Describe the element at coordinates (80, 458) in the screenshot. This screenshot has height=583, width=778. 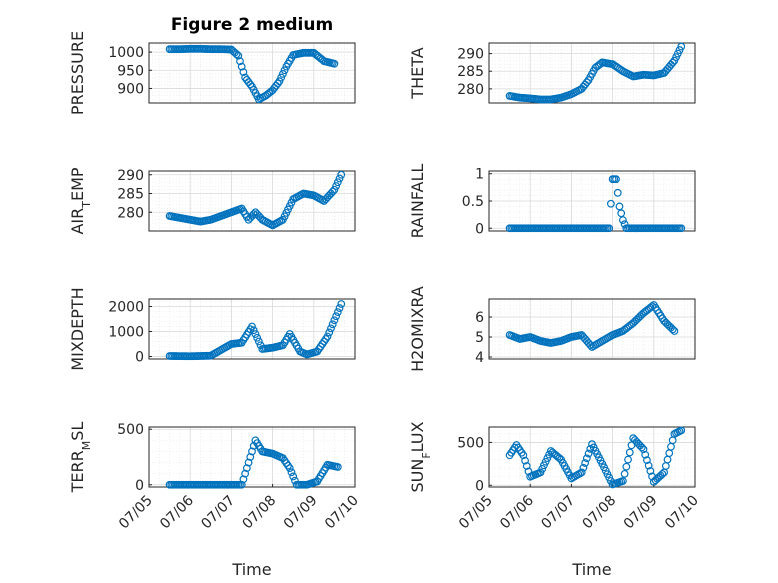
I see `y-axis-label: TERRMSL` at that location.